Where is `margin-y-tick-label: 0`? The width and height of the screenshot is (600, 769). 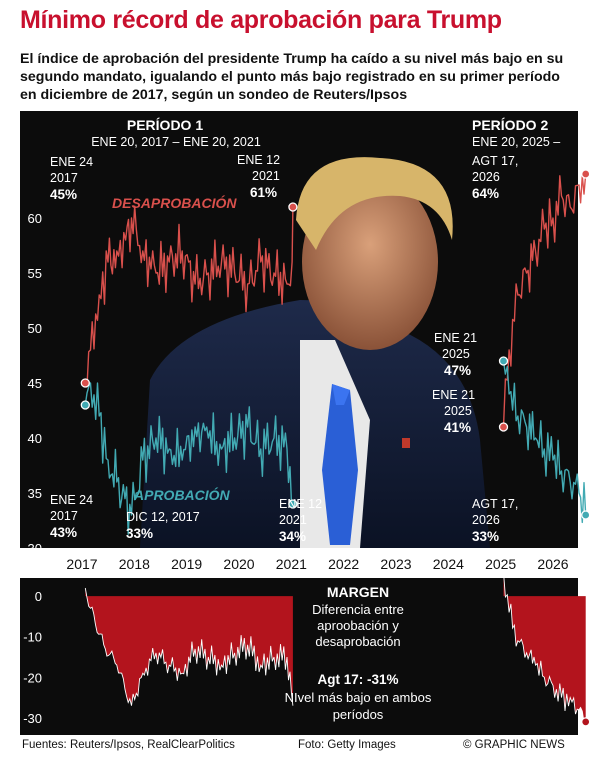 margin-y-tick-label: 0 is located at coordinates (38, 596).